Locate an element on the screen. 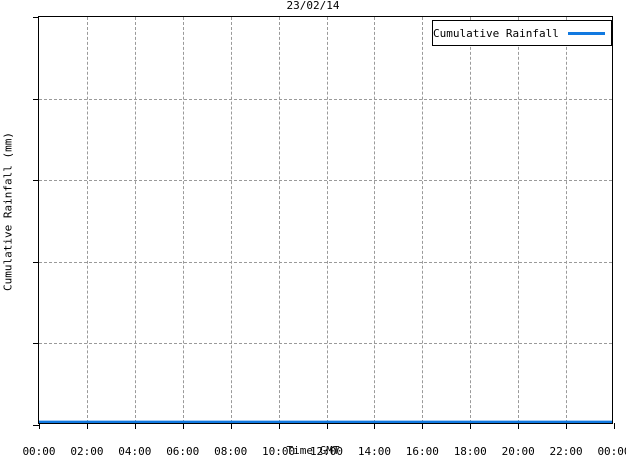 The height and width of the screenshot is (459, 626). x-tick-label: 12:00 is located at coordinates (326, 451).